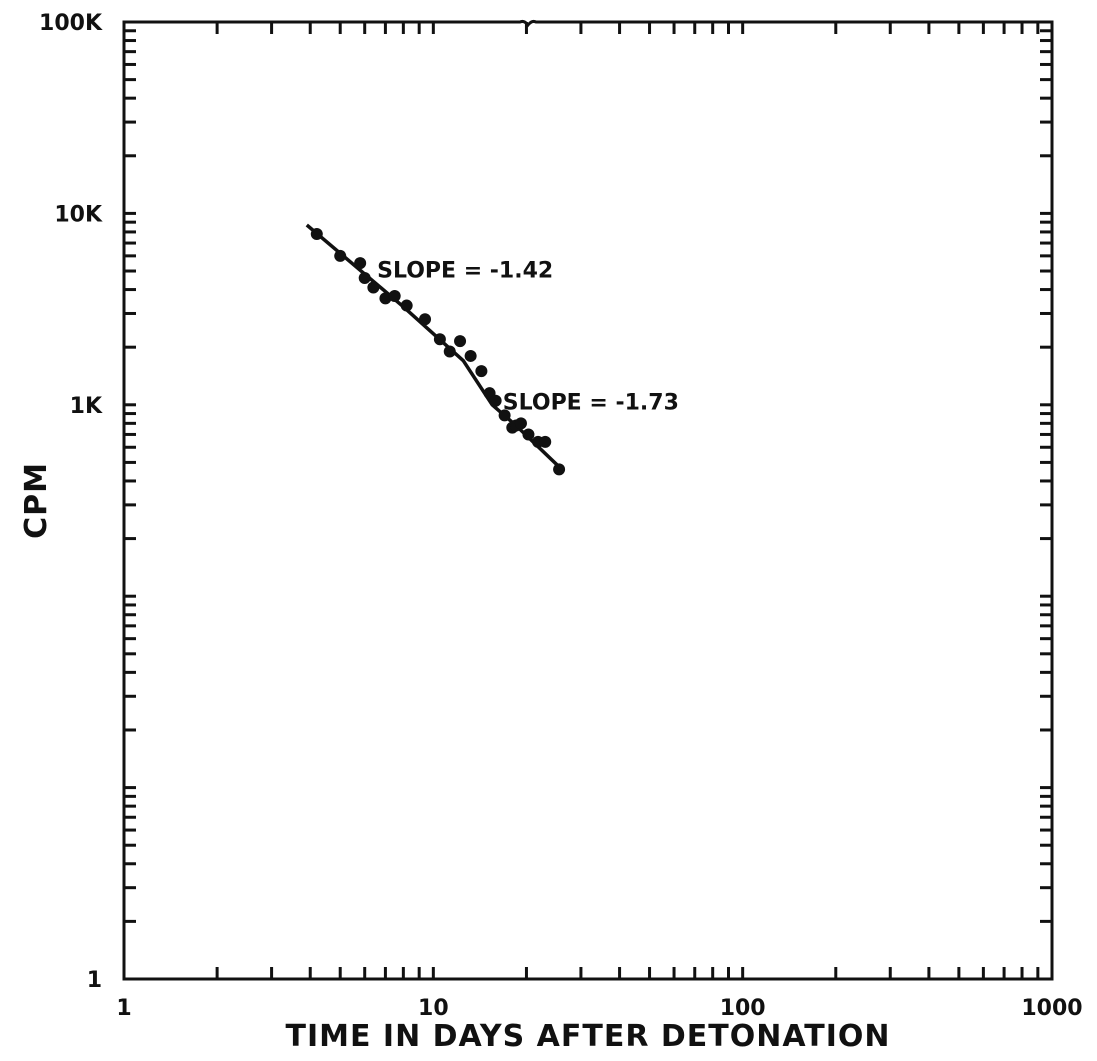  I want to click on x-tick-label: 10, so click(433, 1008).